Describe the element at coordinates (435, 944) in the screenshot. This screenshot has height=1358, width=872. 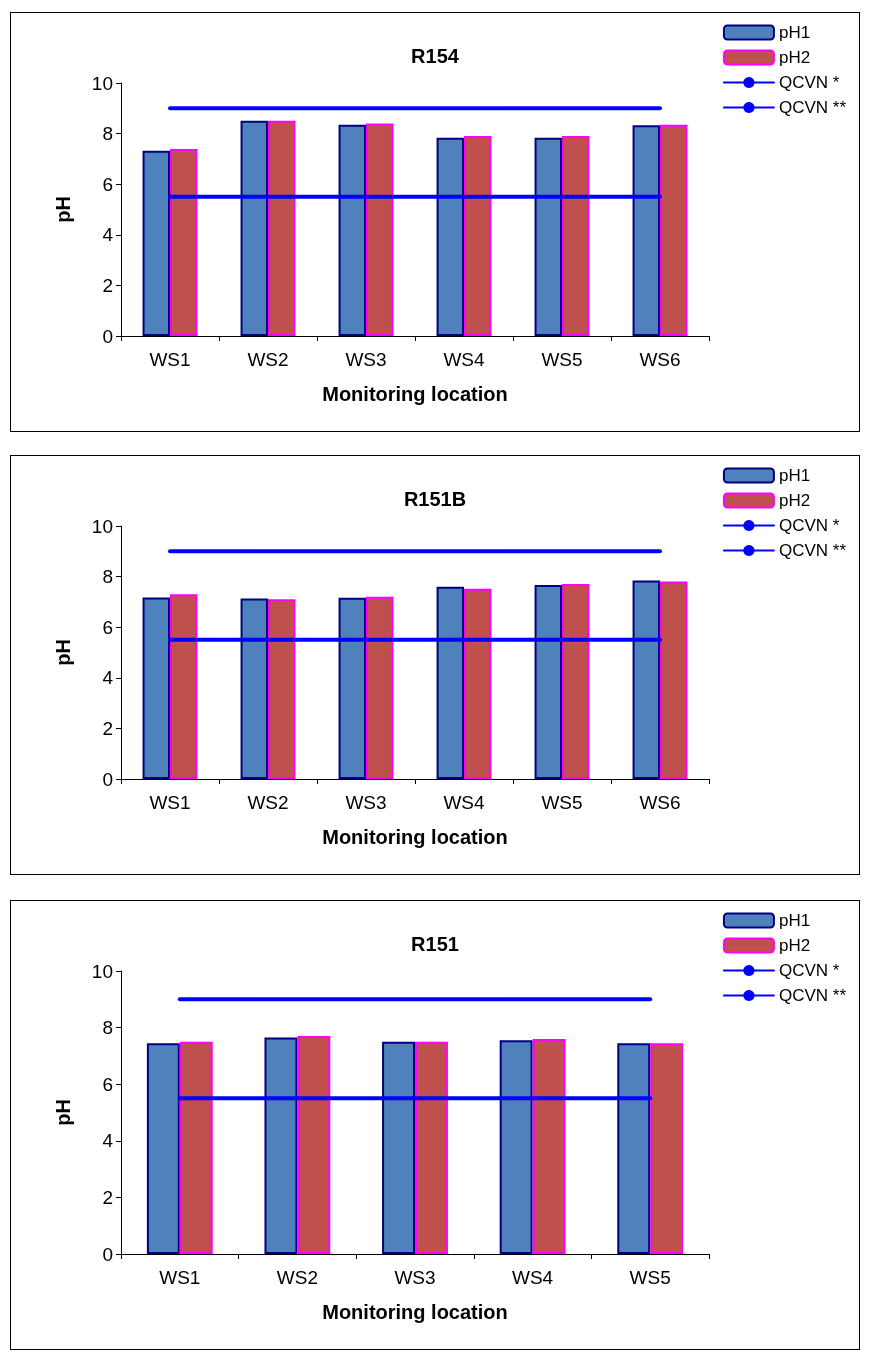
I see `chart-title: R151` at that location.